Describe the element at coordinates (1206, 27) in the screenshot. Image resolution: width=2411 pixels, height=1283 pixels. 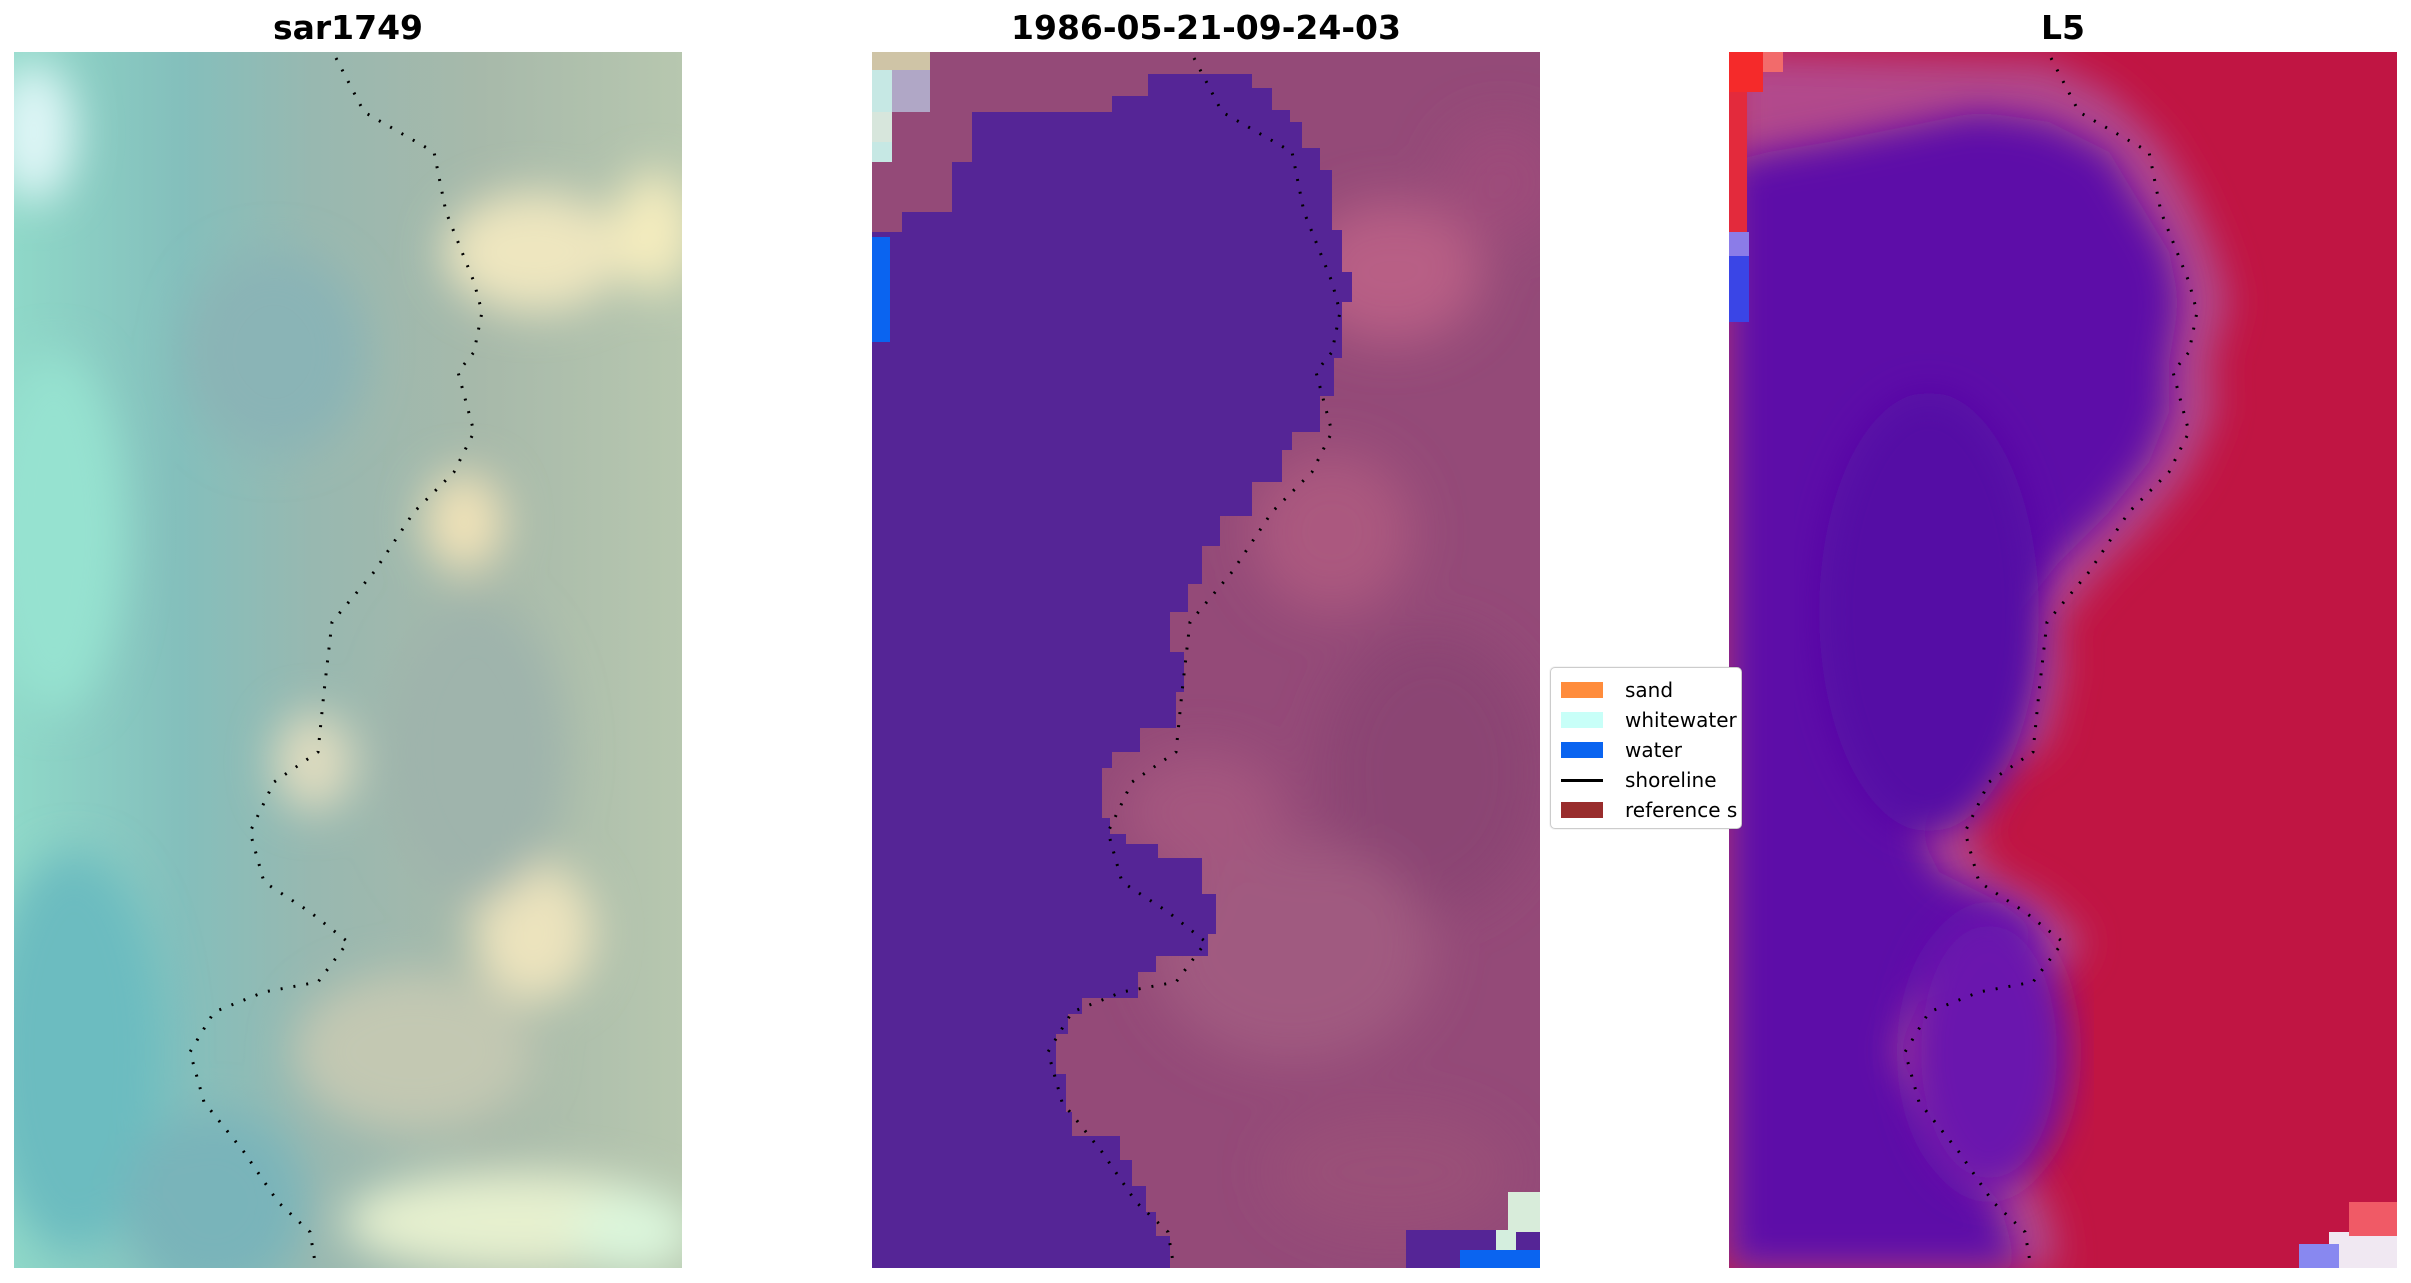
I see `panel-title-middle: 1986-05-21-09-24-03` at that location.